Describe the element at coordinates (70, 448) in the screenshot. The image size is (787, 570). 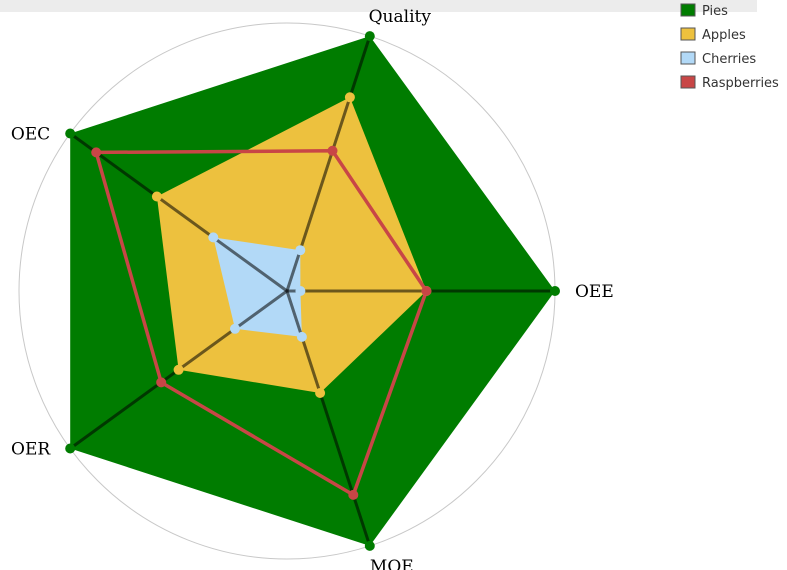
I see `point-pies-oer` at that location.